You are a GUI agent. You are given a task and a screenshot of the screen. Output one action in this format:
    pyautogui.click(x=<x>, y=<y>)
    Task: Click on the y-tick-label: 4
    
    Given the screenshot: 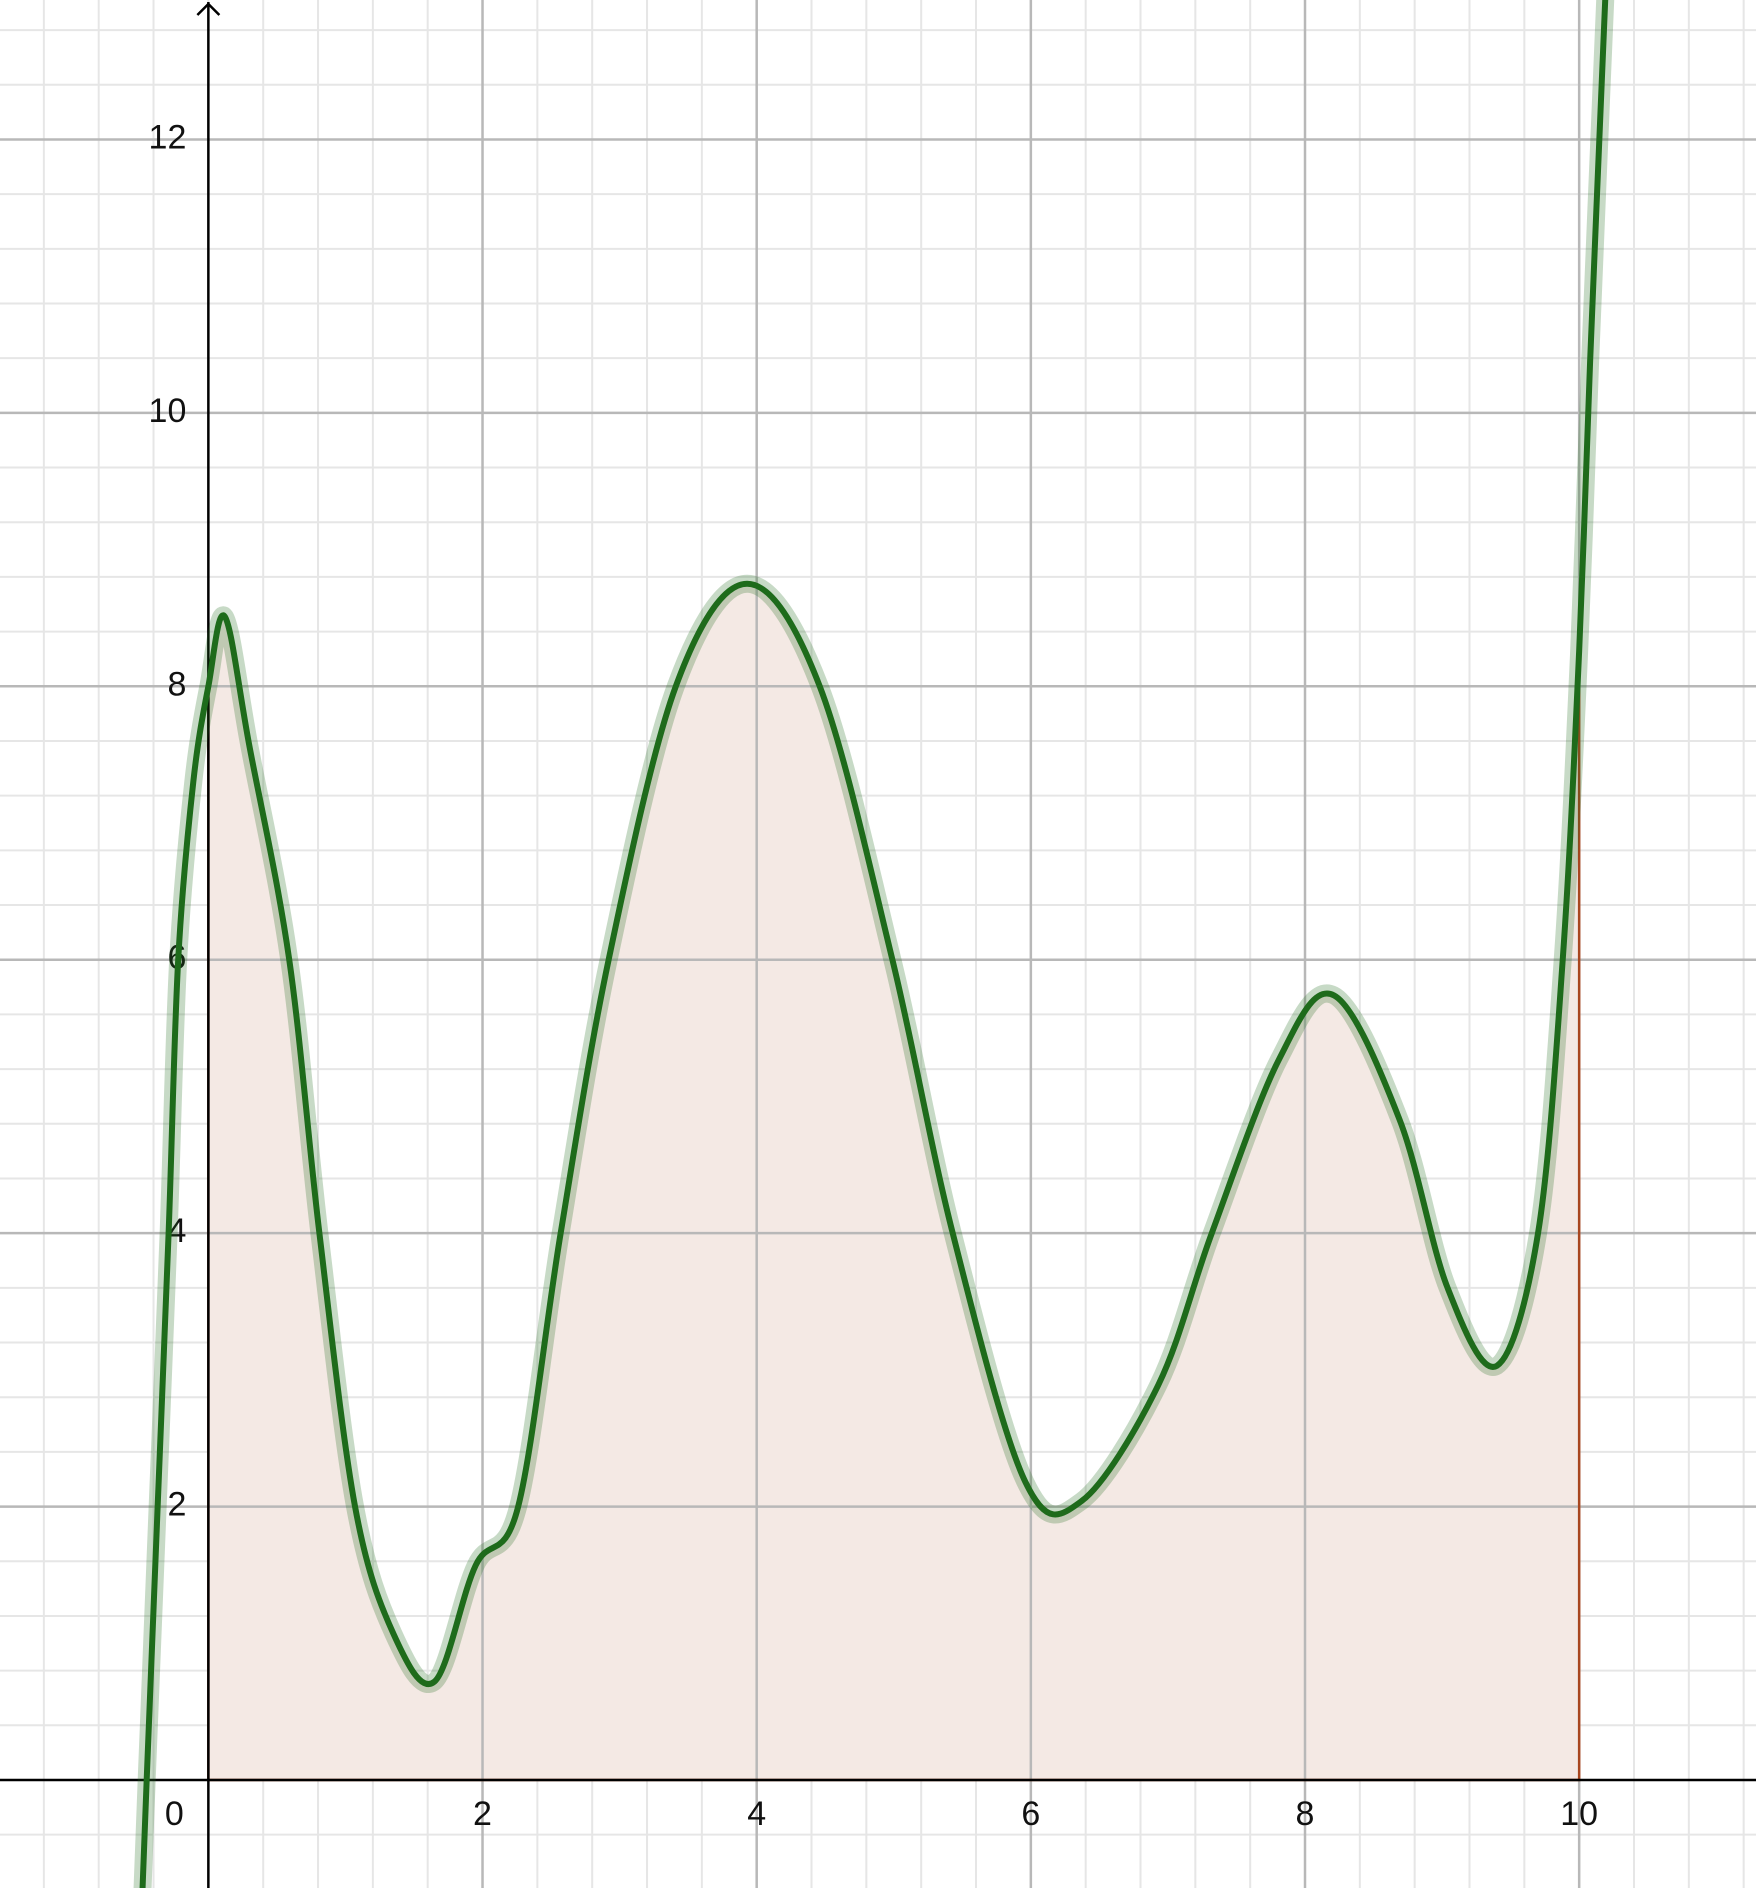 What is the action you would take?
    pyautogui.click(x=176, y=1231)
    